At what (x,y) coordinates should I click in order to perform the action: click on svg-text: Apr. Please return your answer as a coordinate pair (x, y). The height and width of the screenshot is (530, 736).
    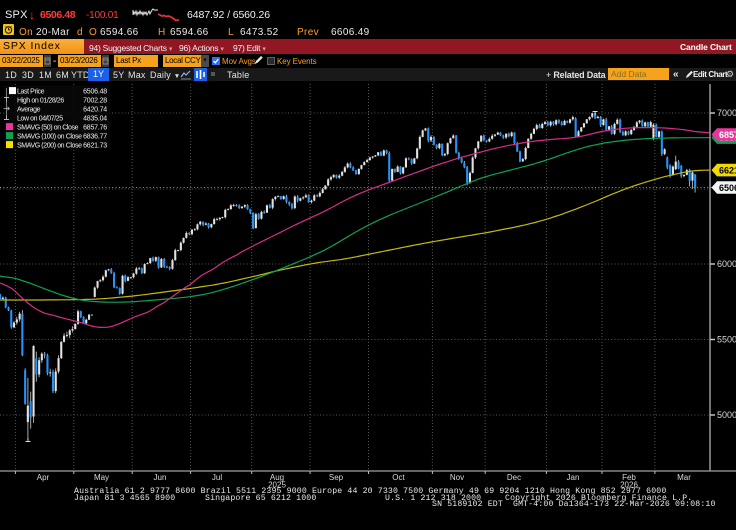
    Looking at the image, I should click on (43, 477).